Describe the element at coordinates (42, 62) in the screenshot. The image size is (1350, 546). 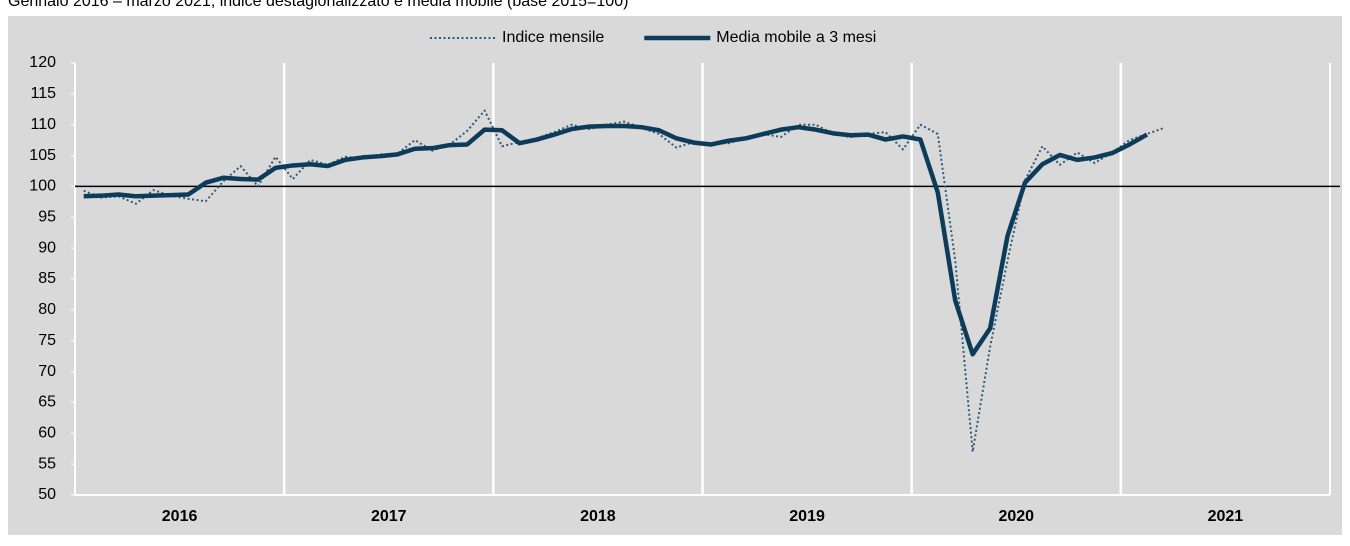
I see `y-tick-label: 120` at that location.